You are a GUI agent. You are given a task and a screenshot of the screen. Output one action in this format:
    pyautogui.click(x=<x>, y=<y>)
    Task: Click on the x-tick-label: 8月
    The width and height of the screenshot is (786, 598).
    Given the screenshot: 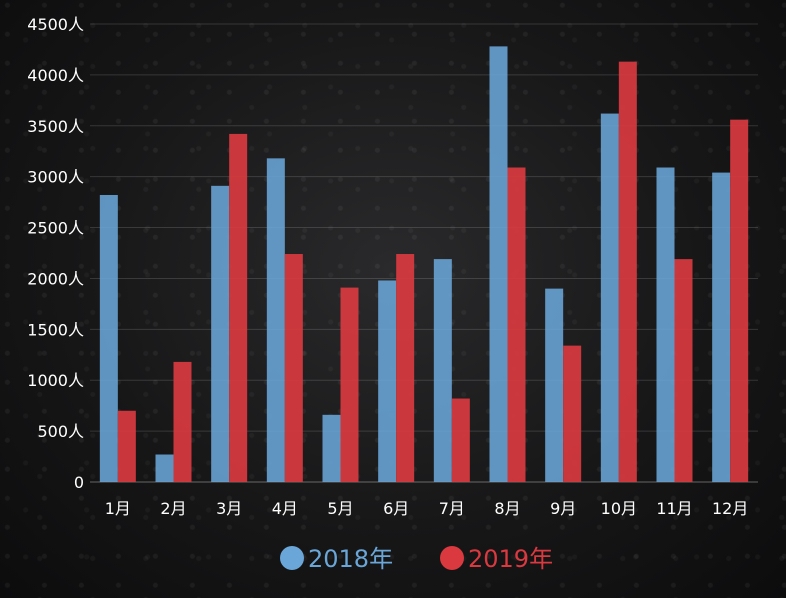 What is the action you would take?
    pyautogui.click(x=507, y=508)
    